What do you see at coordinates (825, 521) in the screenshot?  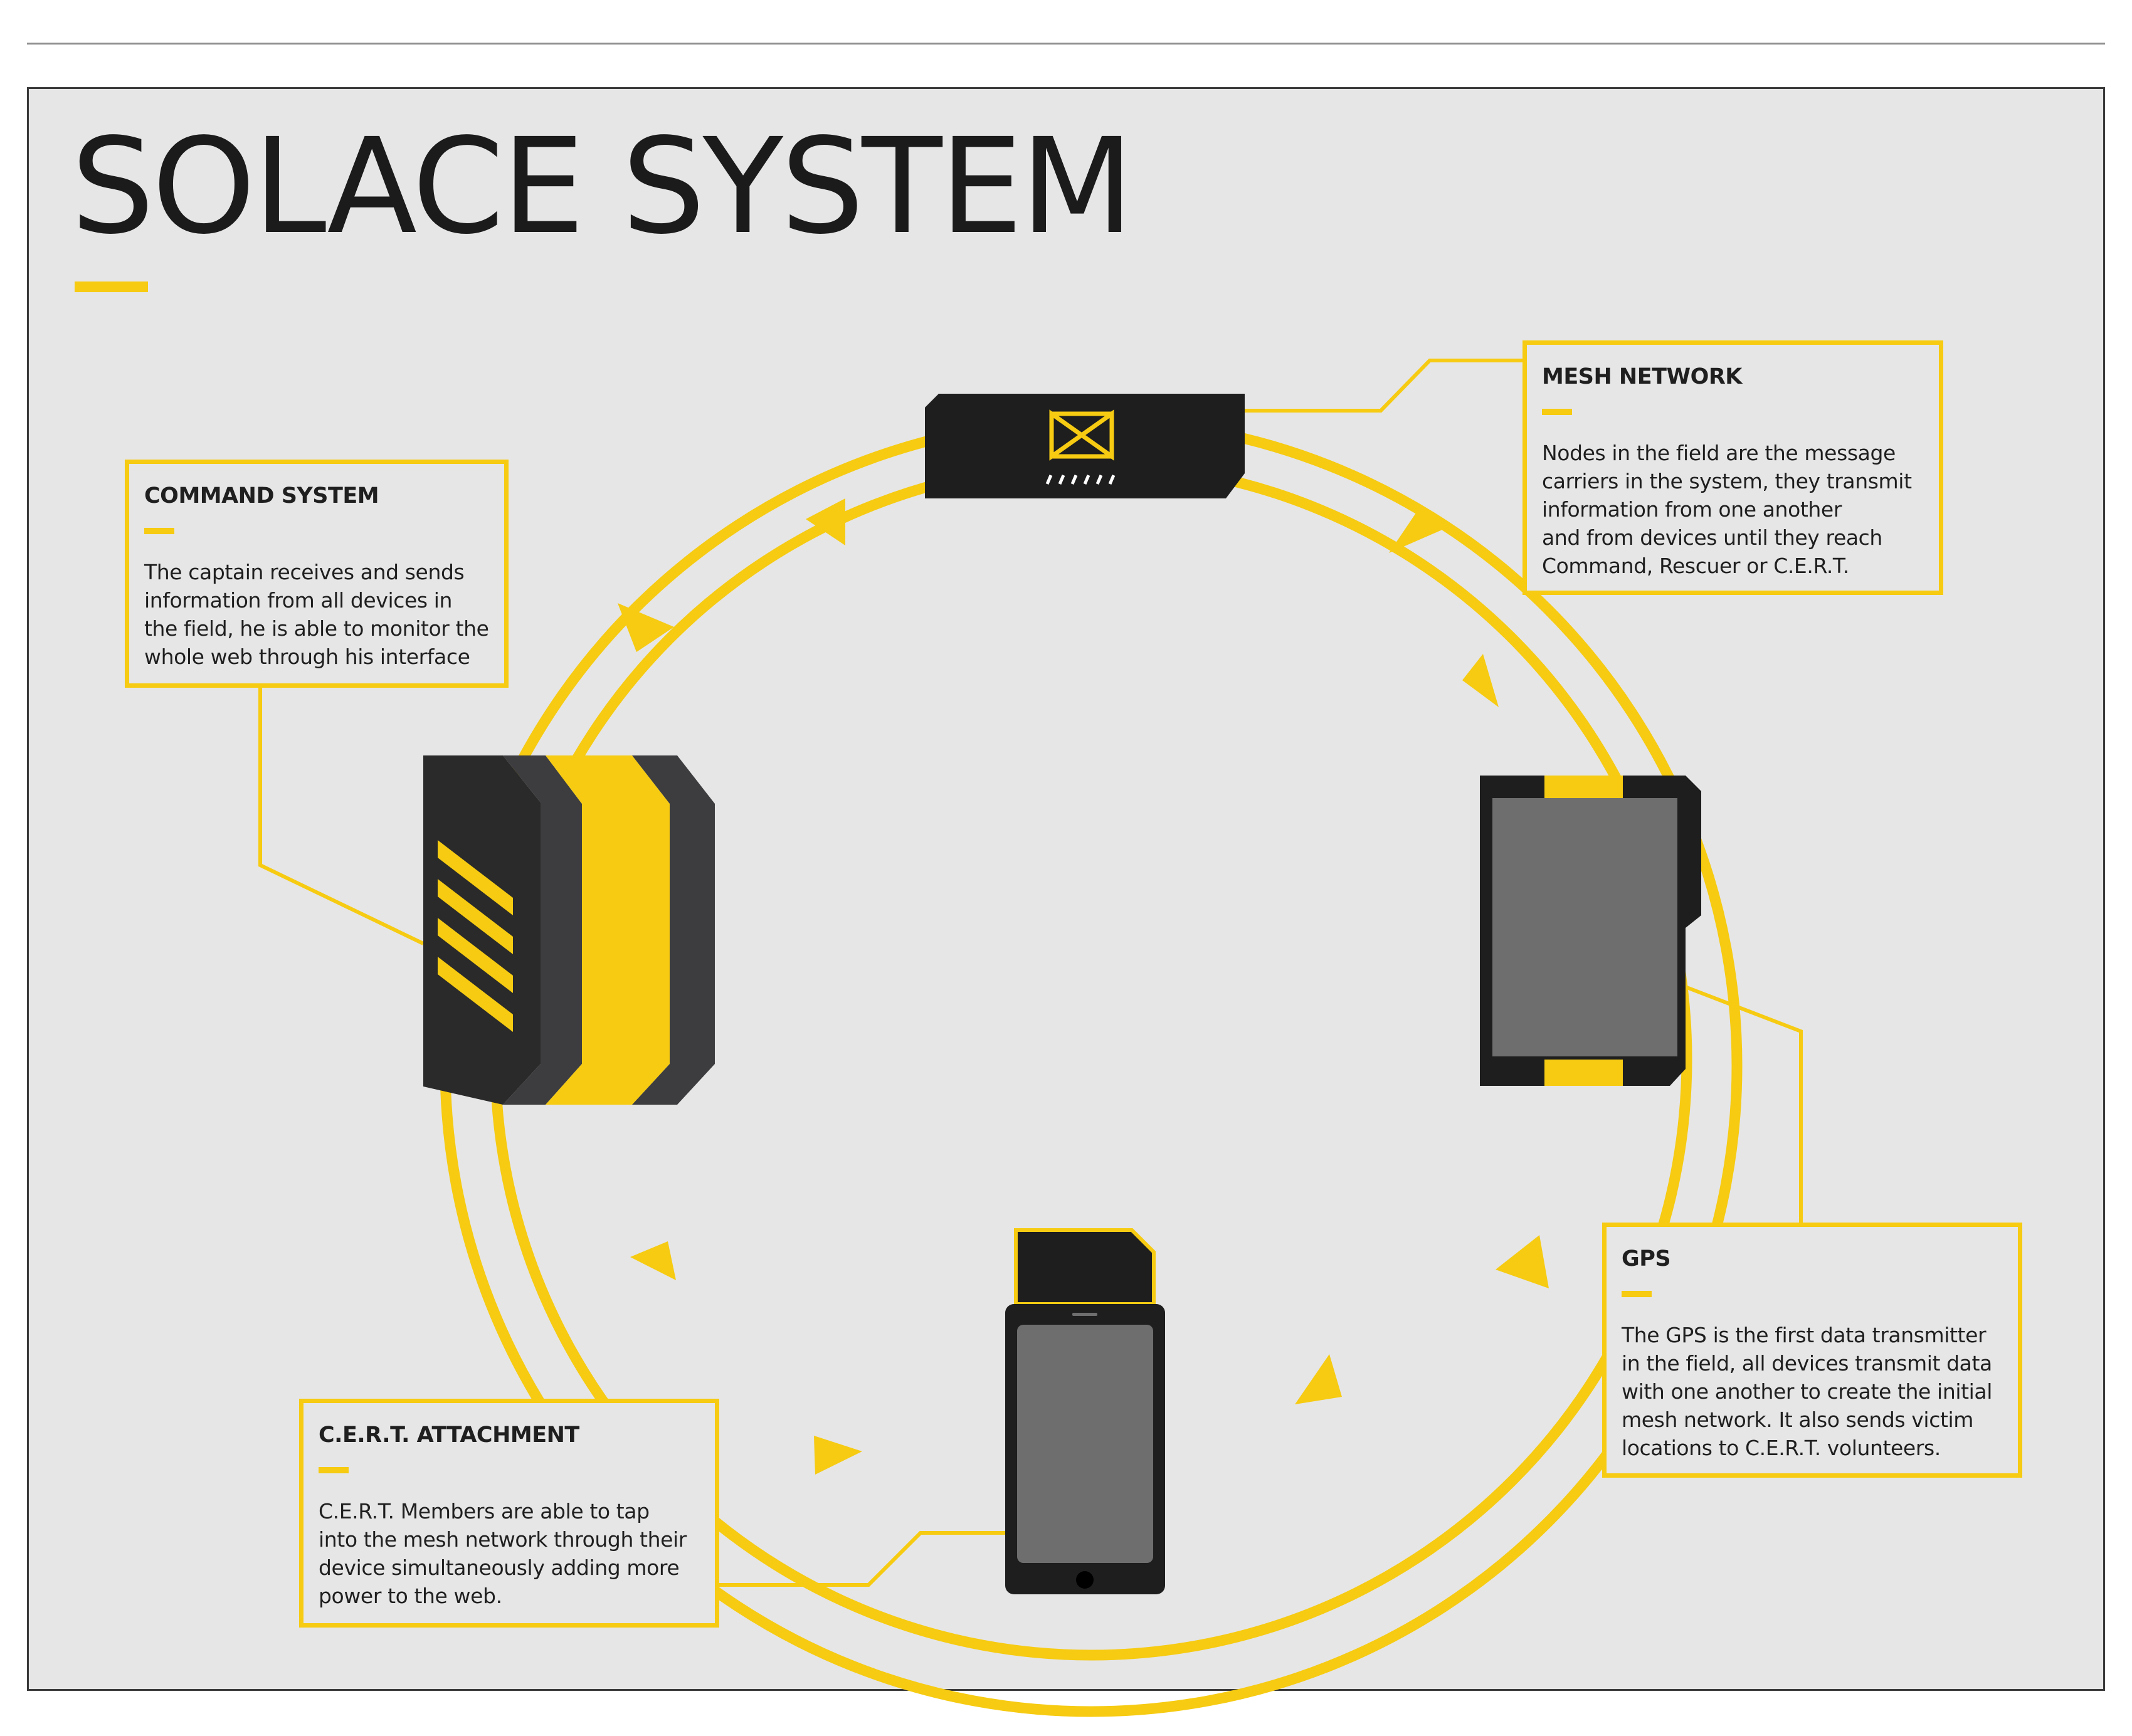 I see `arrow-top-left-inner` at bounding box center [825, 521].